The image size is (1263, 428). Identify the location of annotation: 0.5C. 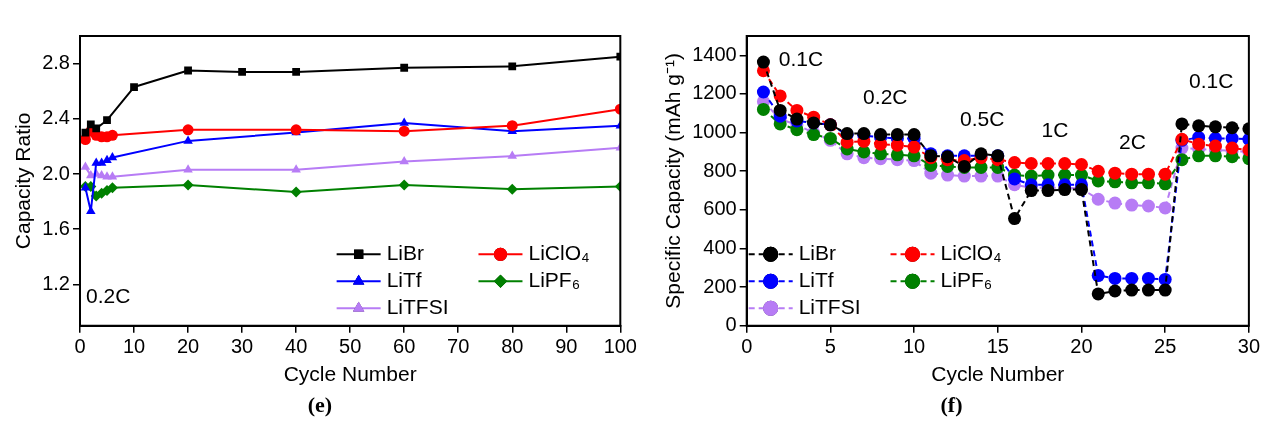
(982, 118).